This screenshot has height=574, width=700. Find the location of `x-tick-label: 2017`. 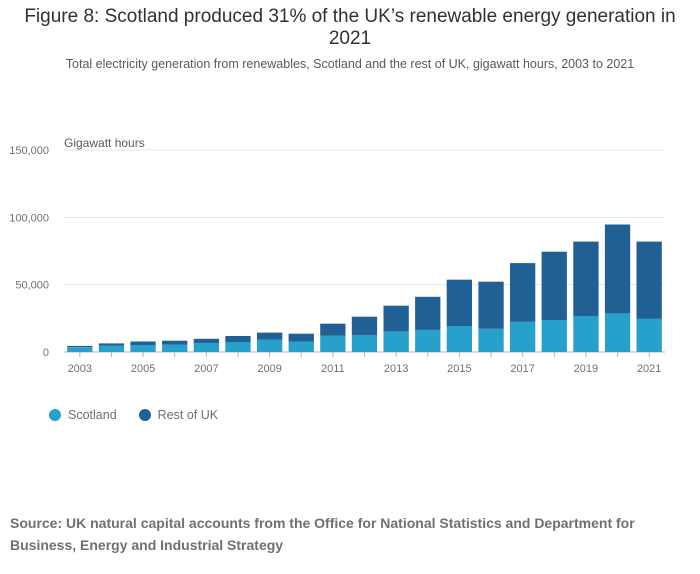

x-tick-label: 2017 is located at coordinates (522, 369).